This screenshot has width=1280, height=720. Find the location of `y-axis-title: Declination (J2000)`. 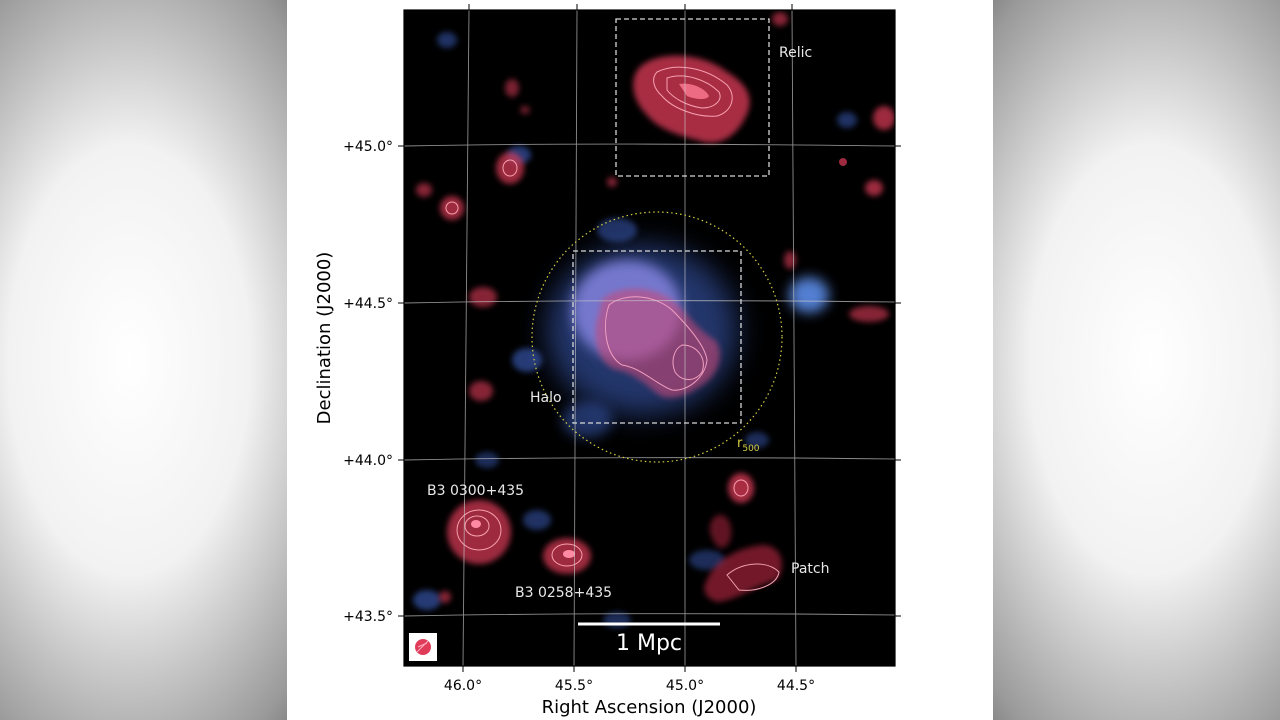

y-axis-title: Declination (J2000) is located at coordinates (324, 338).